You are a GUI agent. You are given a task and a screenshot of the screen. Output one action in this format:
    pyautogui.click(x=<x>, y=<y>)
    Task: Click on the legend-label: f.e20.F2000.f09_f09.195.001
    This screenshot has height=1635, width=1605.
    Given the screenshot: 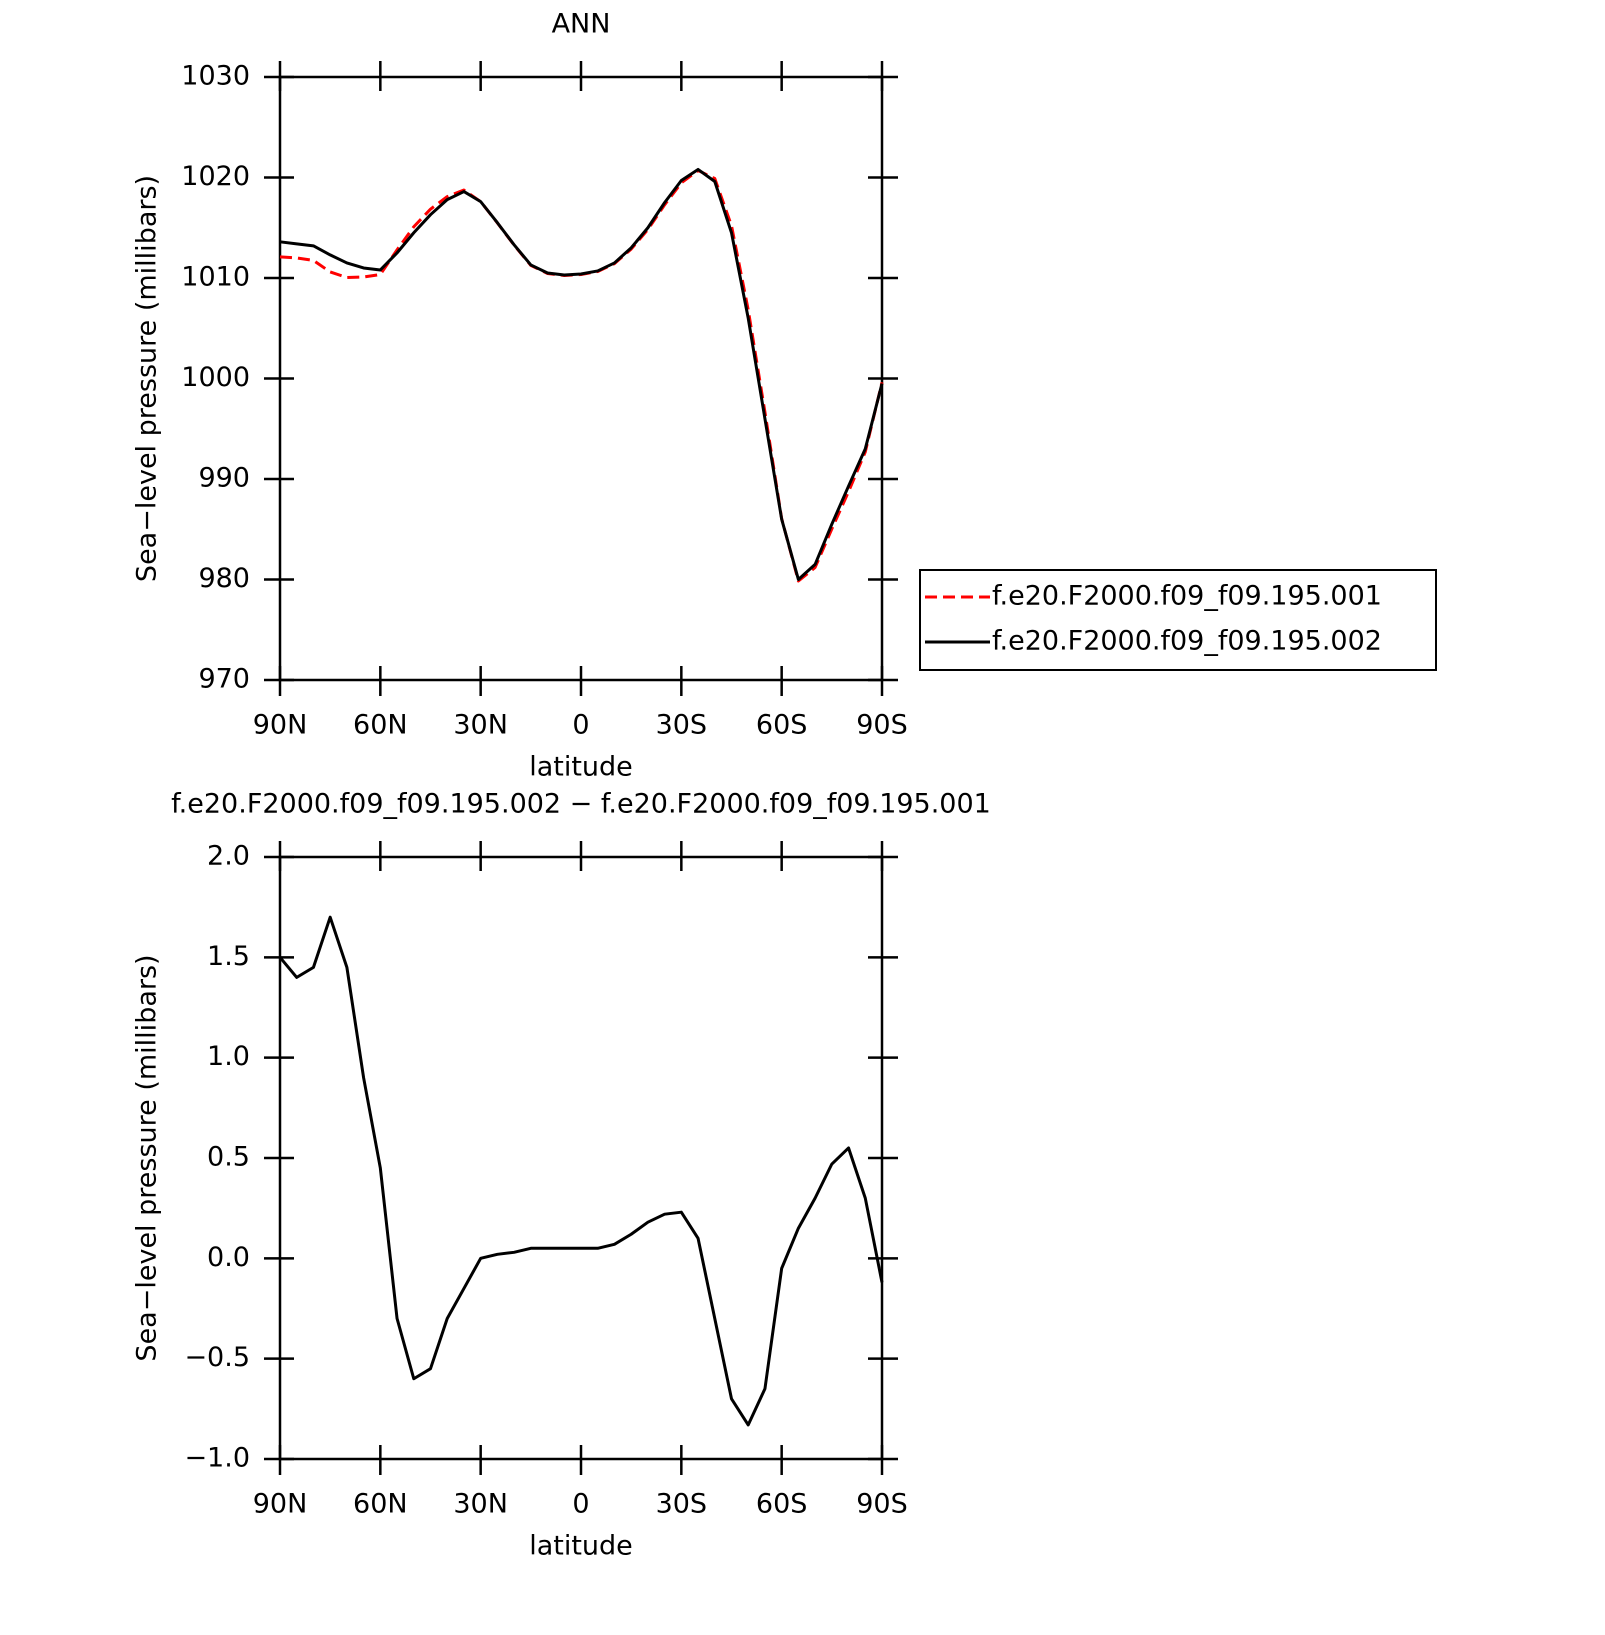 What is the action you would take?
    pyautogui.click(x=1187, y=596)
    